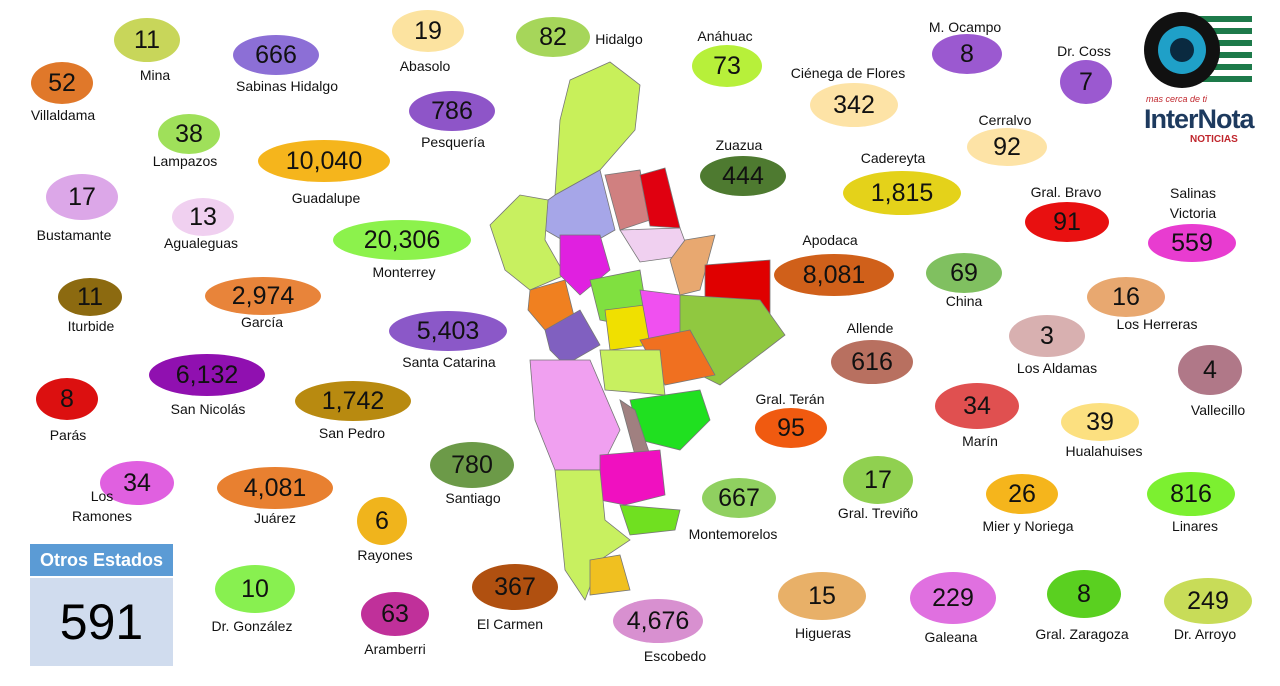 Image resolution: width=1280 pixels, height=686 pixels. I want to click on municipality-name: Ciénega de Flores, so click(848, 73).